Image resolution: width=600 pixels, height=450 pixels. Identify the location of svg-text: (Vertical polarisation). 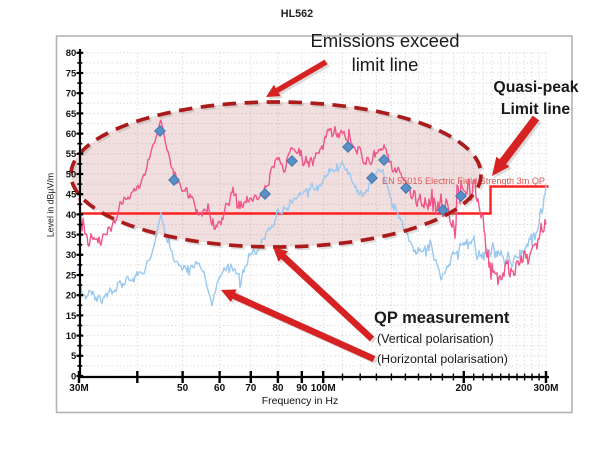
(435, 339).